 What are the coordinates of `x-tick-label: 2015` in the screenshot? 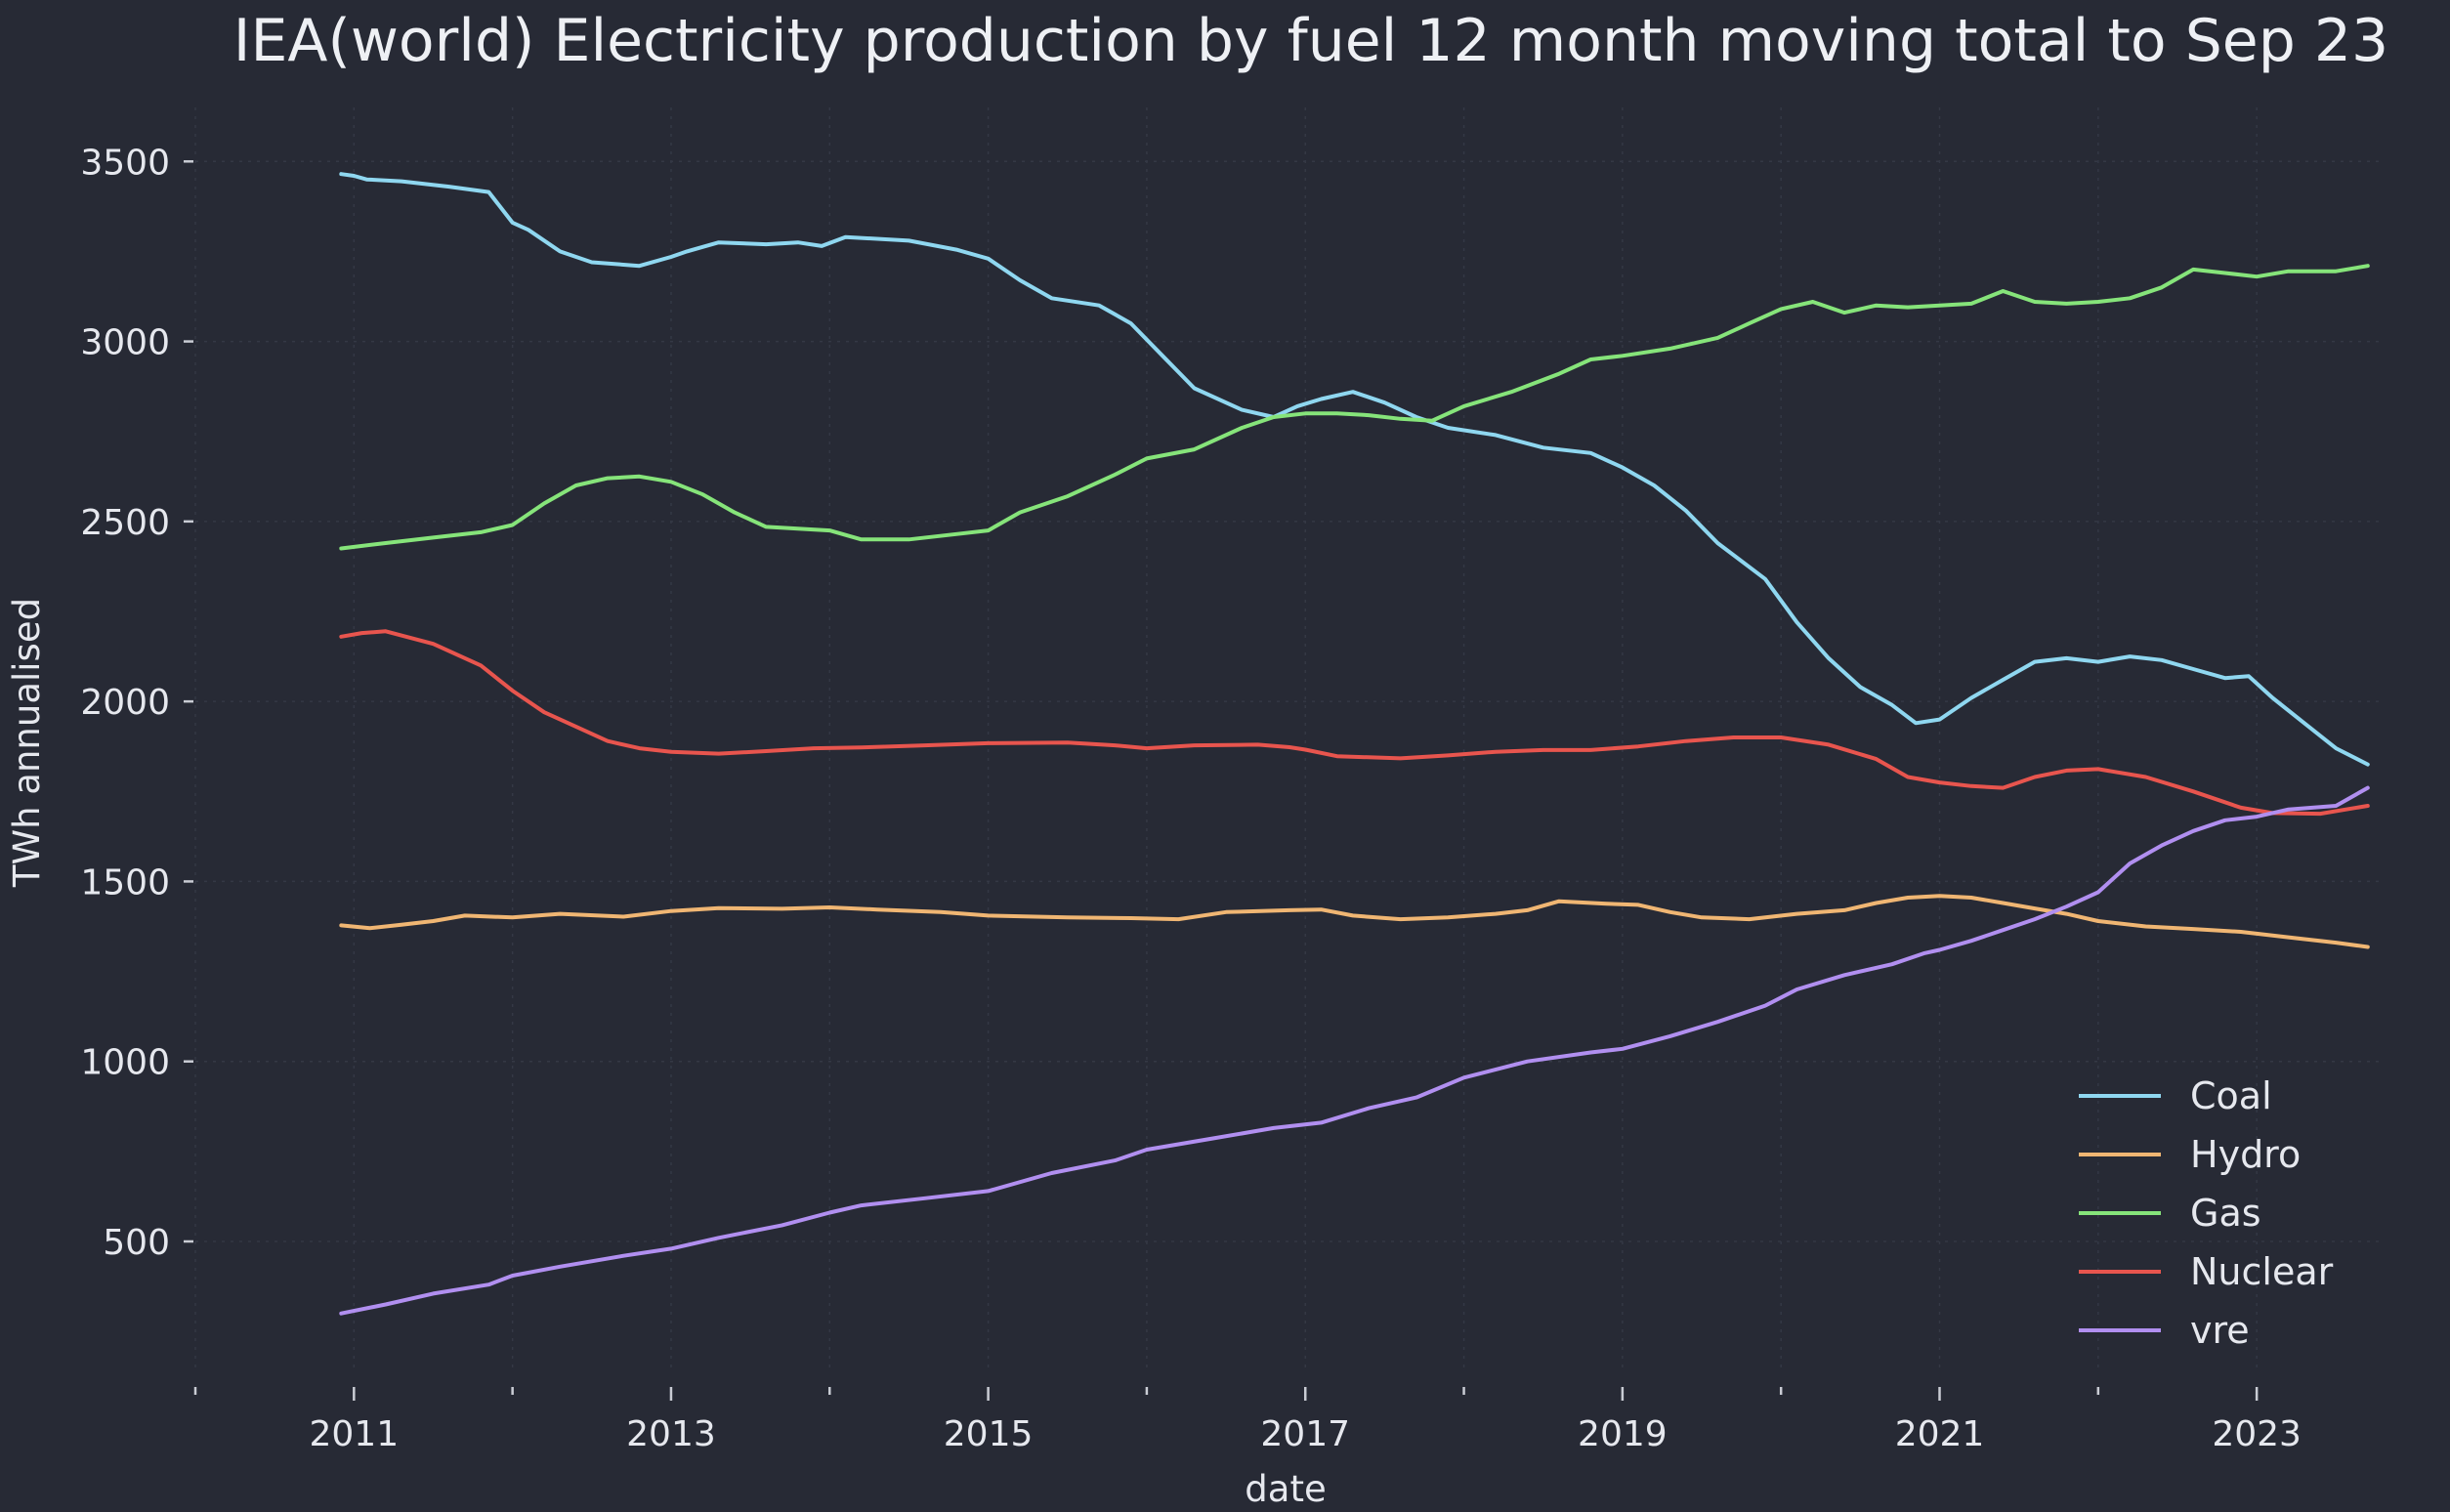 It's located at (989, 1434).